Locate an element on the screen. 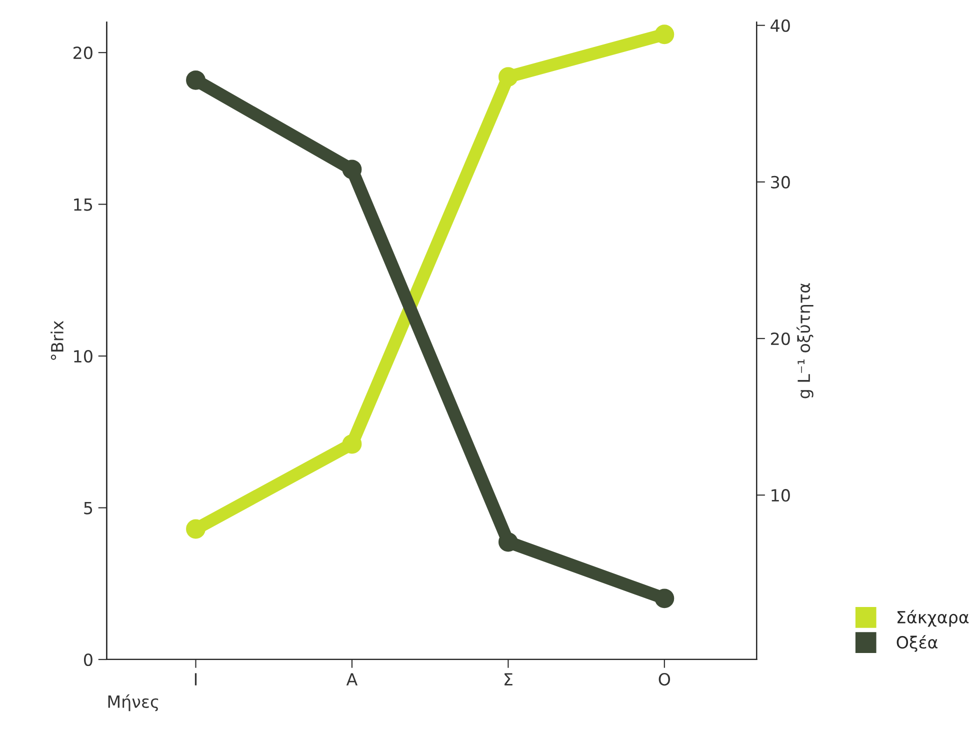 This screenshot has height=741, width=970. y2-tick-label: 40 is located at coordinates (780, 25).